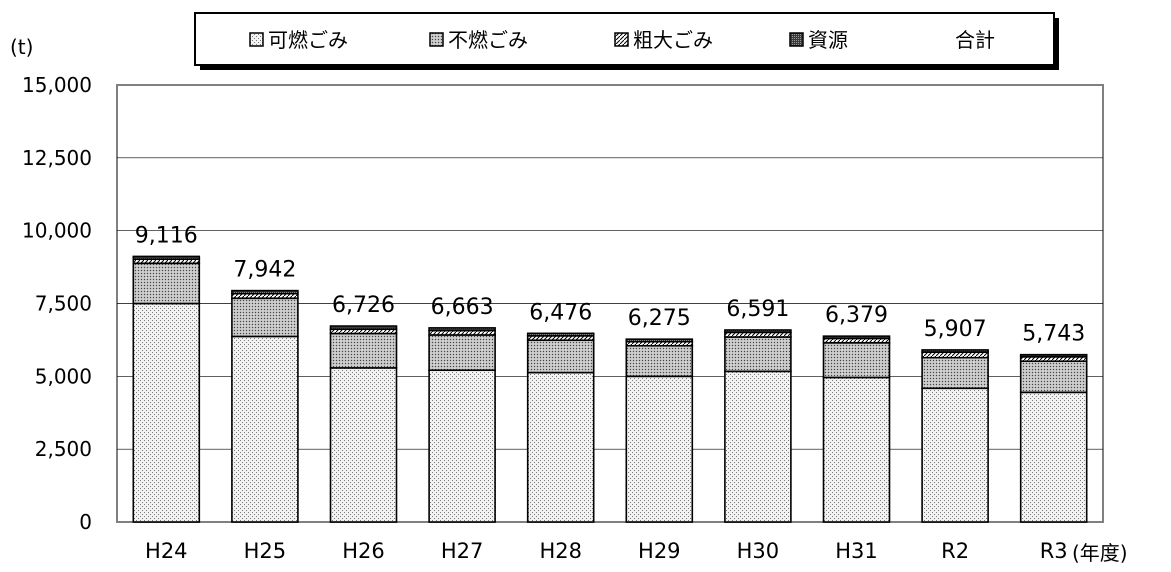 This screenshot has width=1171, height=572. I want to click on total-label: 6,476, so click(560, 312).